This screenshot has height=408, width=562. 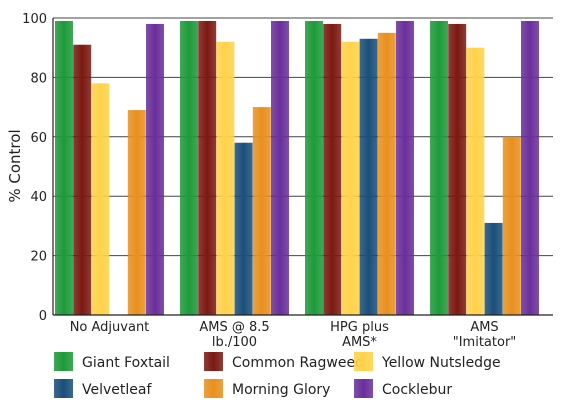 What do you see at coordinates (485, 342) in the screenshot?
I see `x-category-label: "Imitator"` at bounding box center [485, 342].